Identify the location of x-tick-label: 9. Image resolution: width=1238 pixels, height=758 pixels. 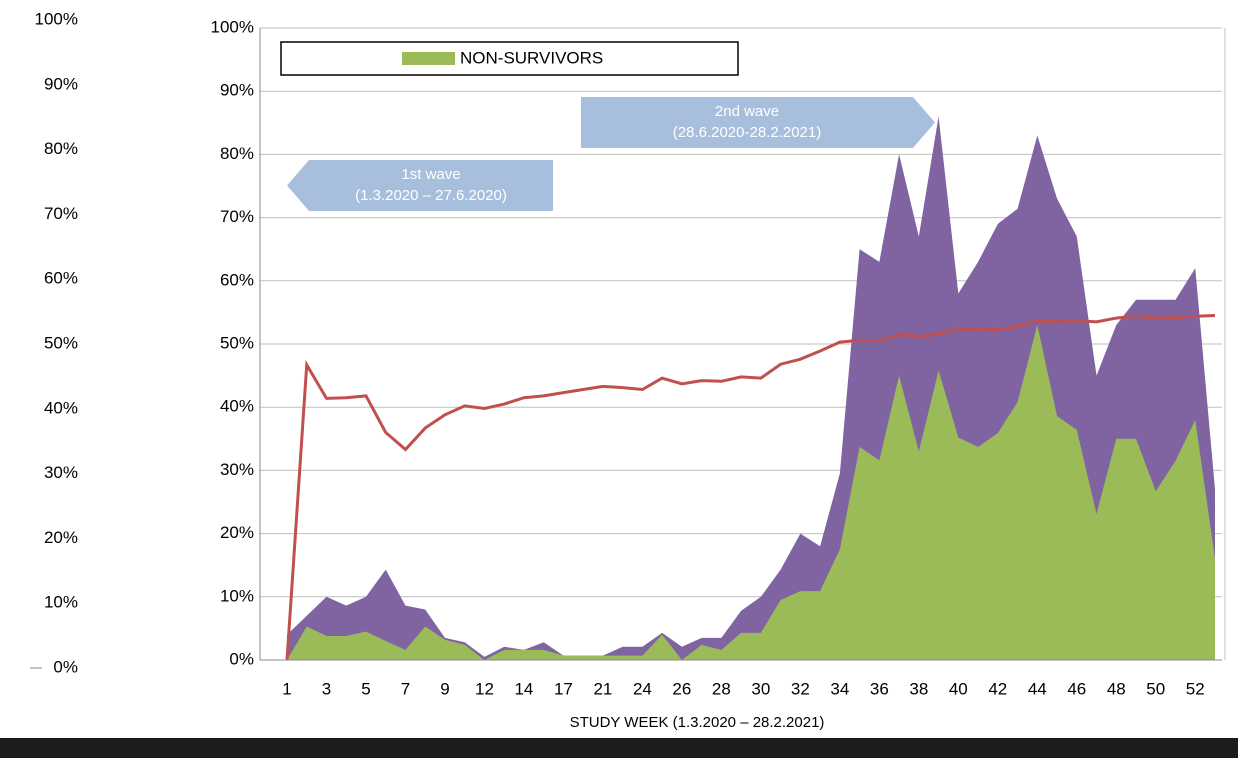
(444, 688).